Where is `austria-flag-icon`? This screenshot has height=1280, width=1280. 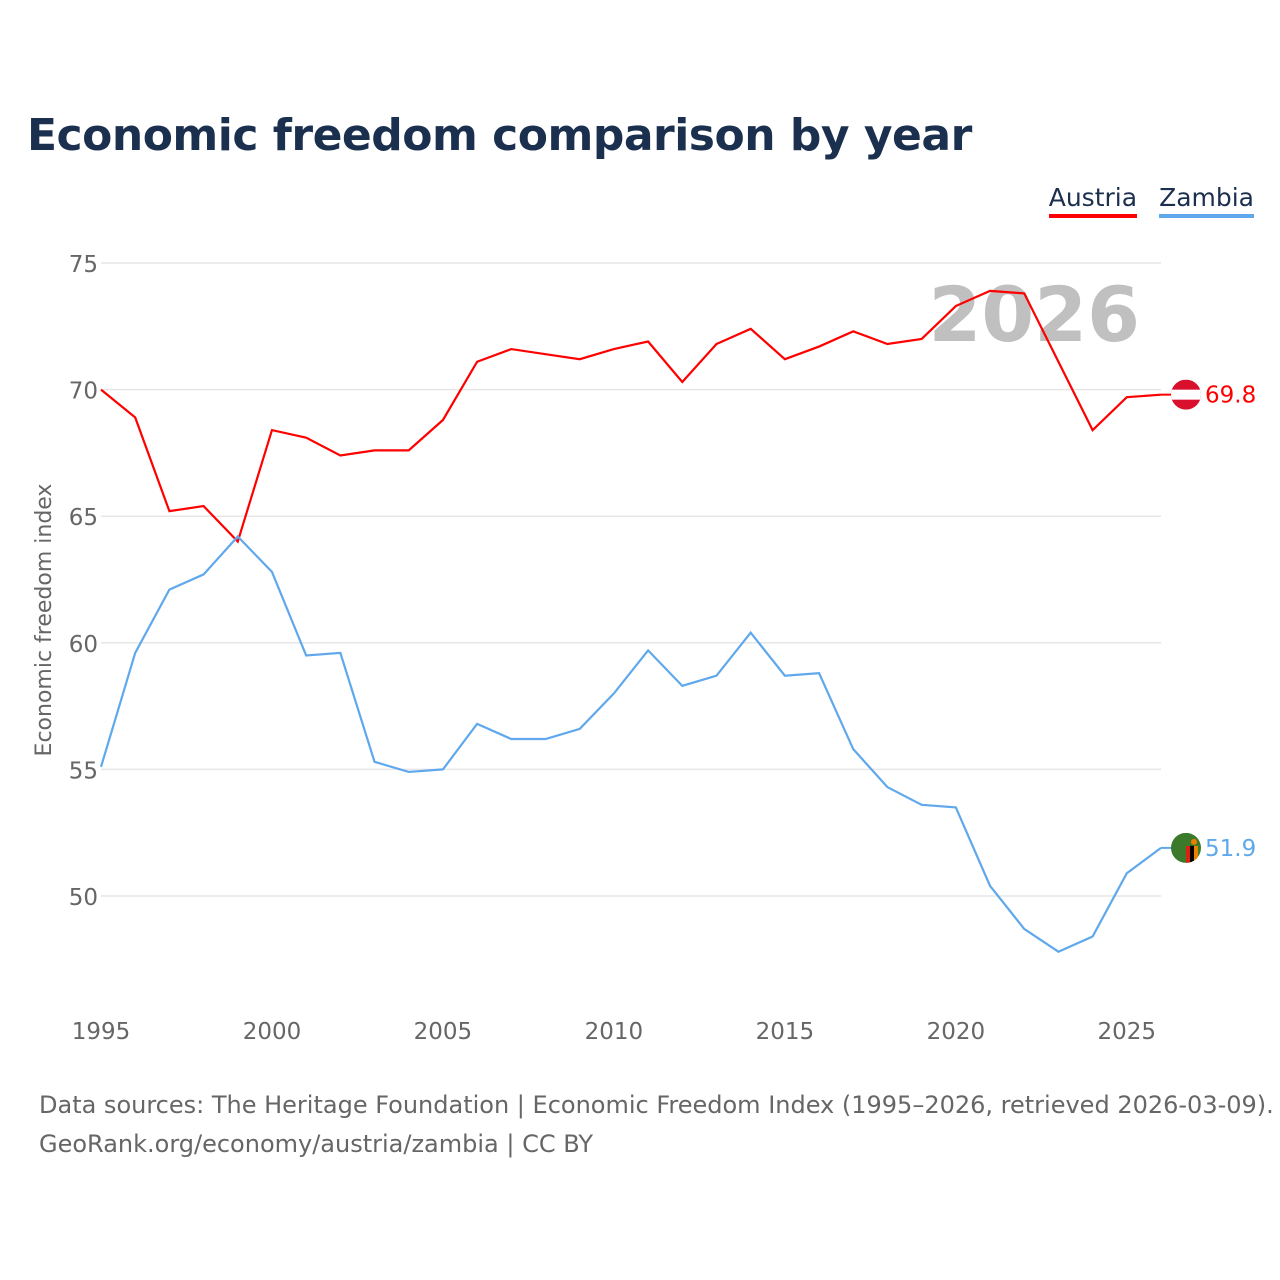 austria-flag-icon is located at coordinates (1186, 394).